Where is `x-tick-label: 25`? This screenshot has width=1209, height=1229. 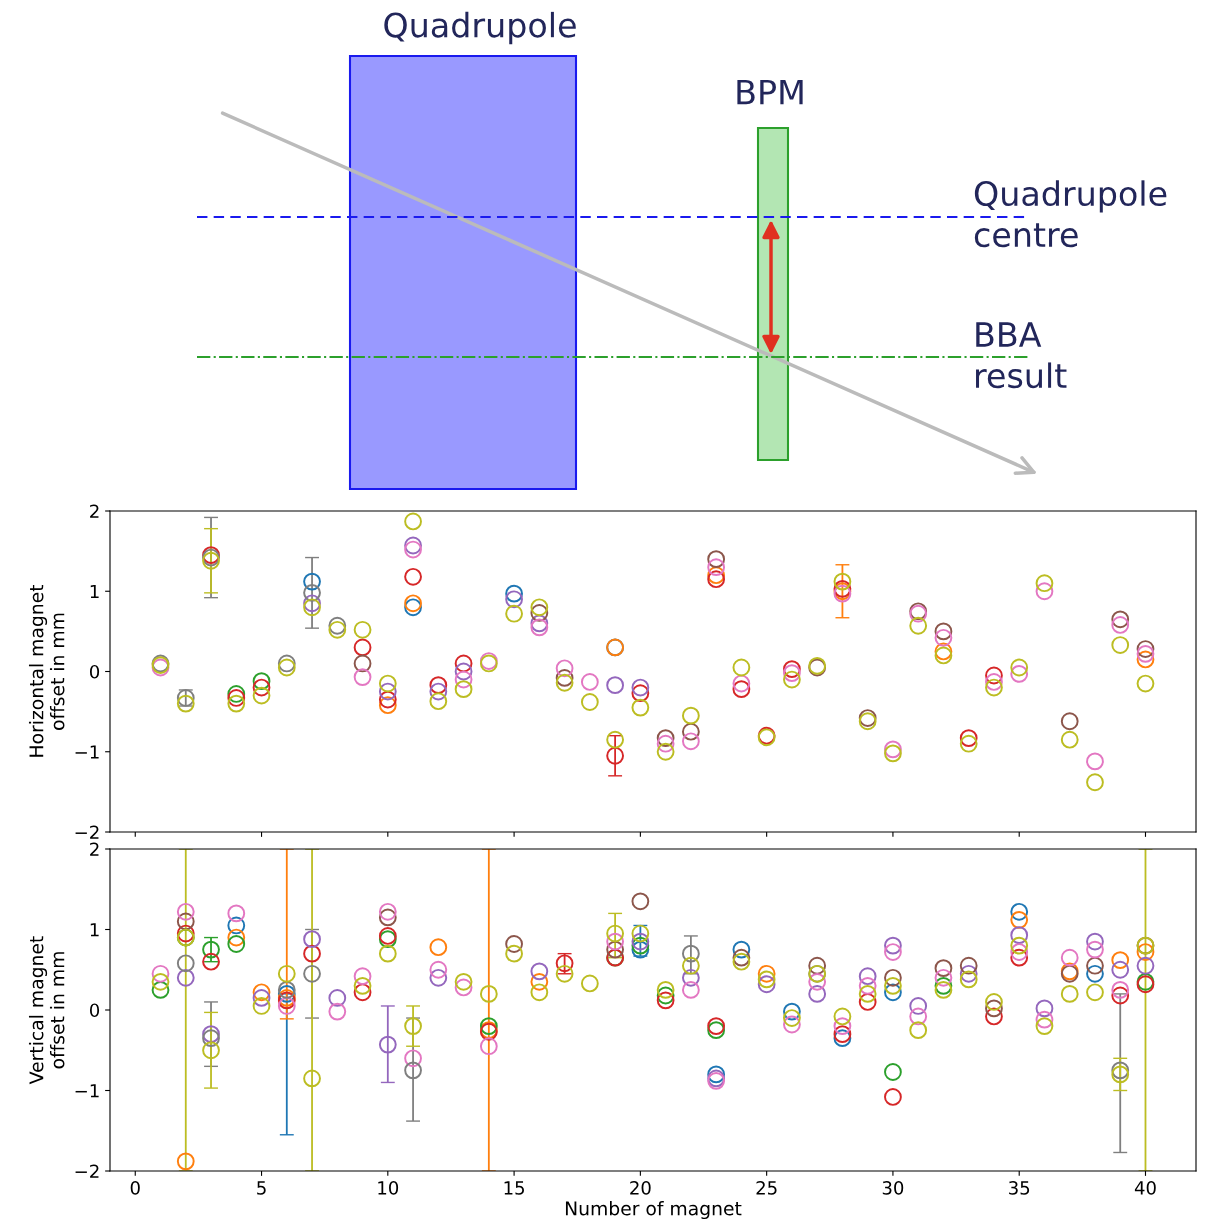 x-tick-label: 25 is located at coordinates (766, 1188).